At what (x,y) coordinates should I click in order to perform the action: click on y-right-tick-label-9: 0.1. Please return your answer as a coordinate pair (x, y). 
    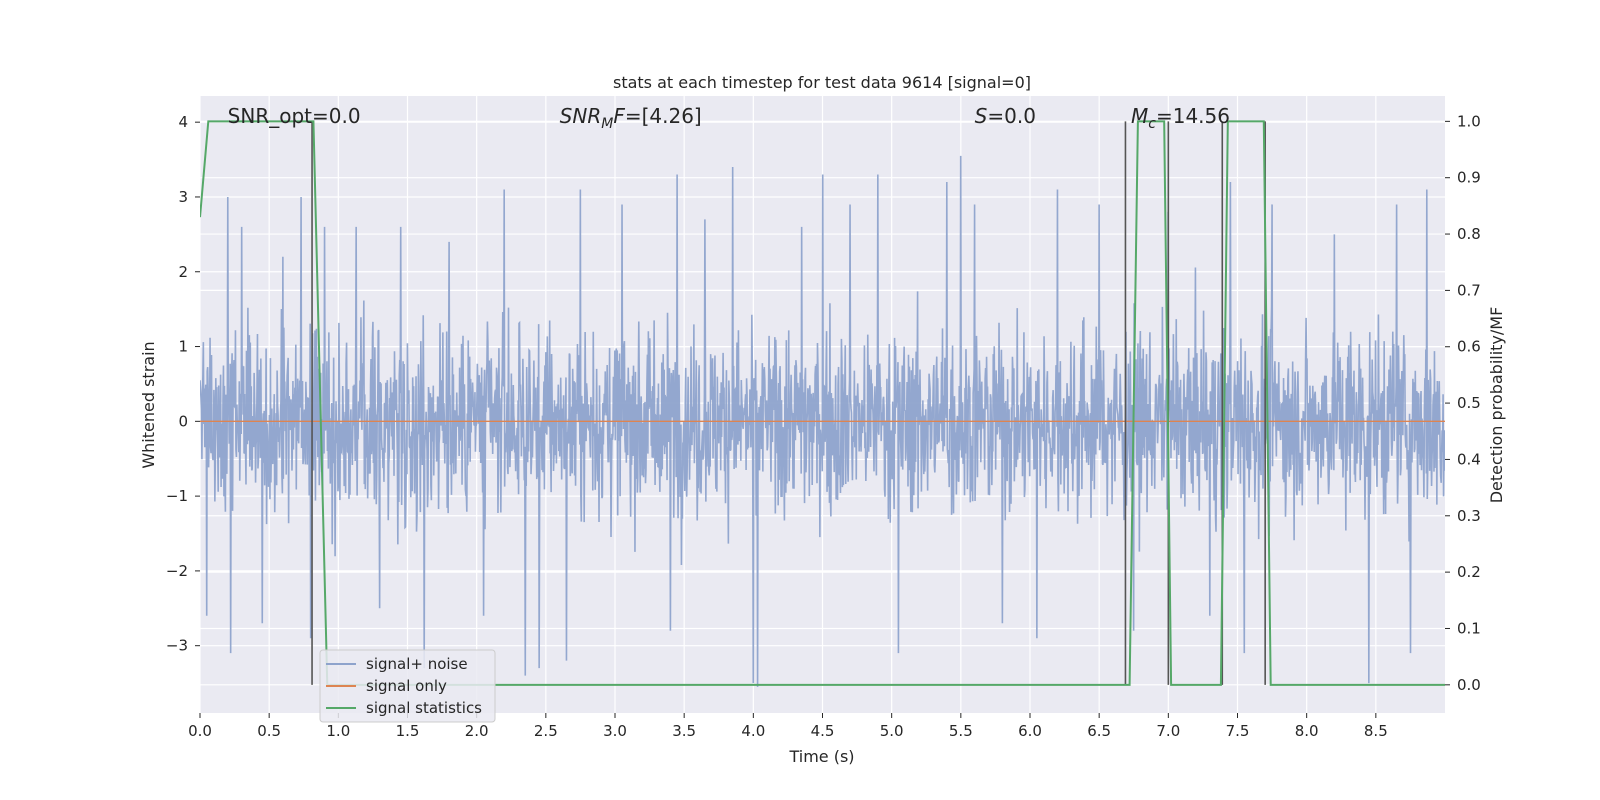
    Looking at the image, I should click on (1469, 628).